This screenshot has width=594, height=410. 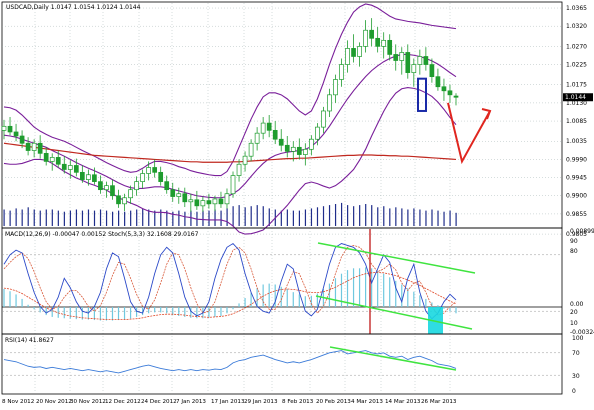 What do you see at coordinates (123, 402) in the screenshot?
I see `x-tick-label: 12 Dec 2012` at bounding box center [123, 402].